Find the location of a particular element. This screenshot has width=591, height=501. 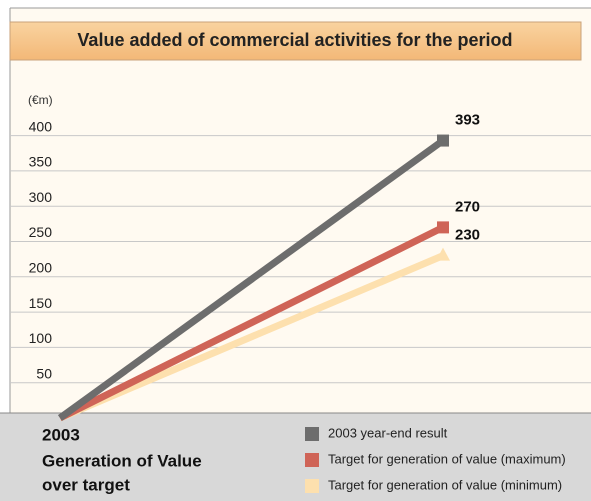

legend-label: Target for generation of value (minimum) is located at coordinates (445, 484).